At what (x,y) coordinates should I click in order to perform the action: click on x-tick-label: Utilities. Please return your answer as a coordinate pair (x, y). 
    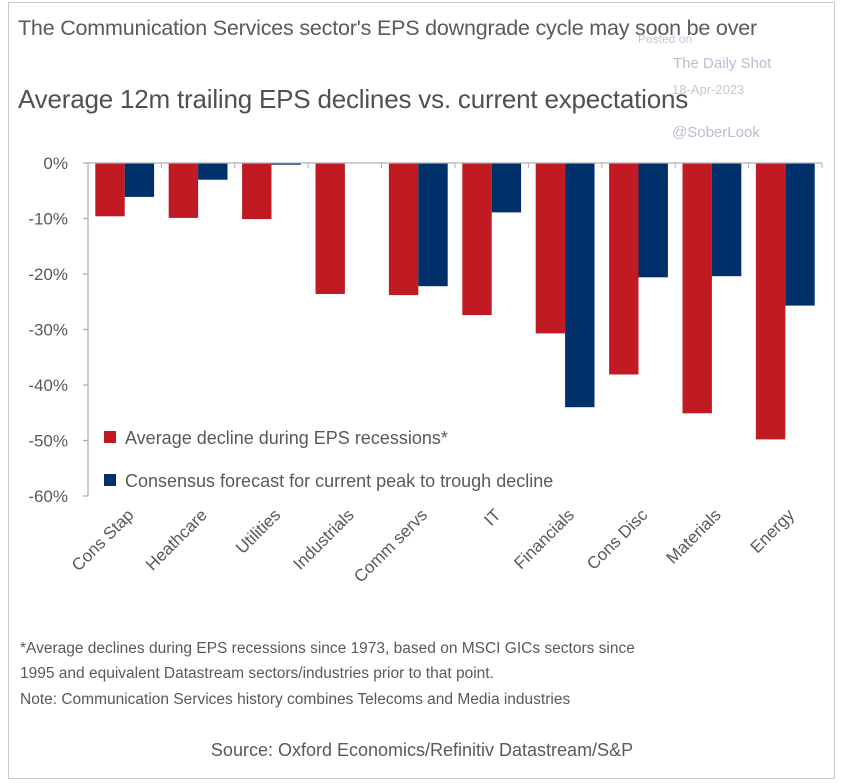
    Looking at the image, I should click on (258, 531).